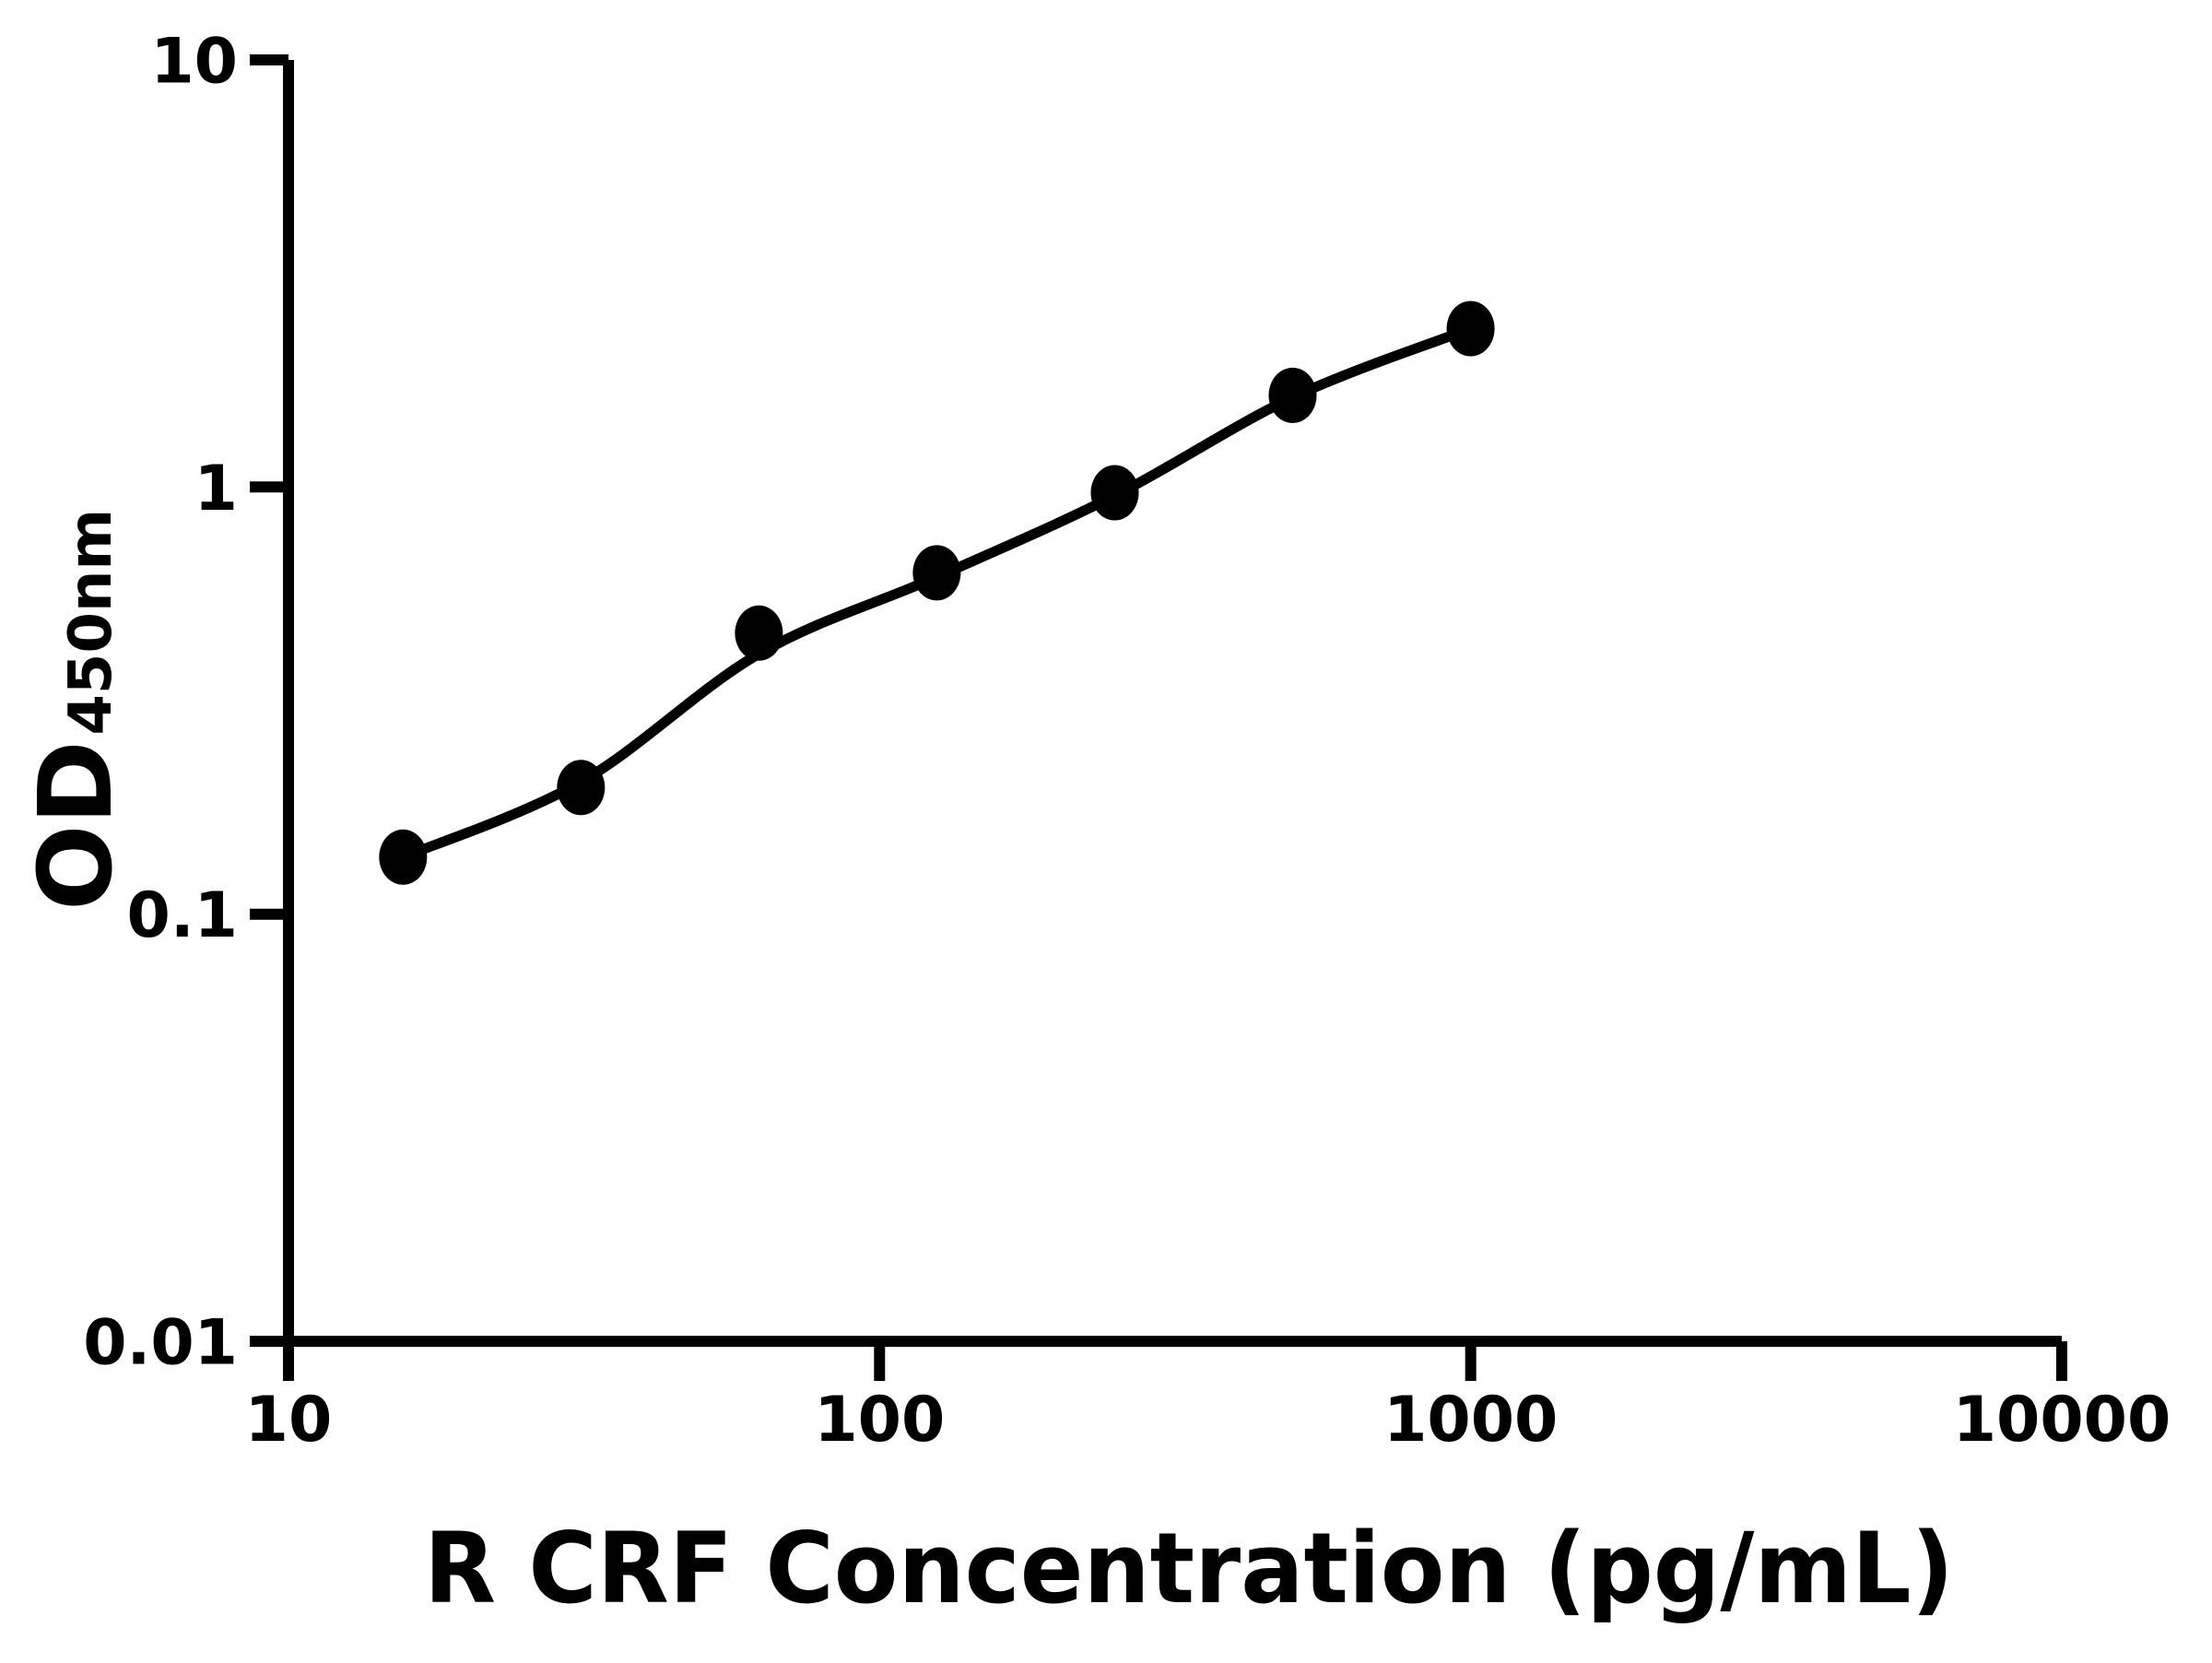 Image resolution: width=2212 pixels, height=1663 pixels. Describe the element at coordinates (879, 1420) in the screenshot. I see `x-tick-label-100: 100` at that location.